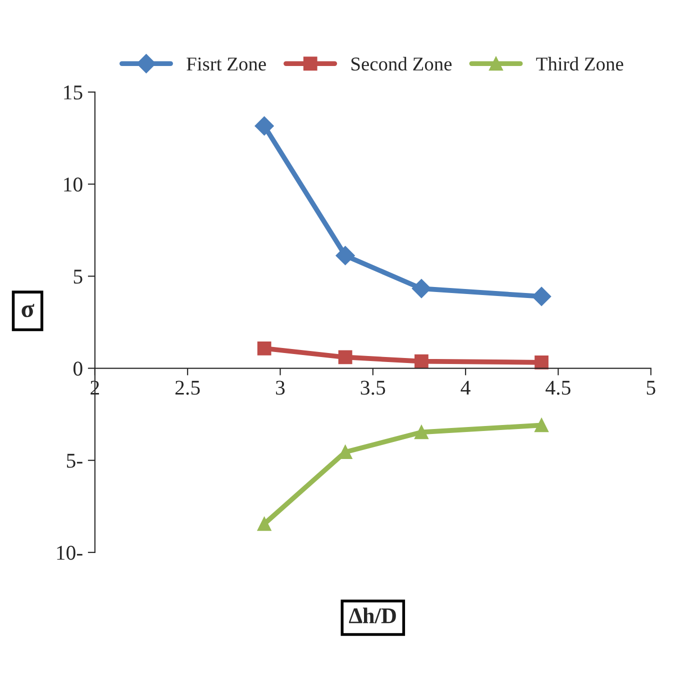 This screenshot has height=682, width=678. Describe the element at coordinates (78, 277) in the screenshot. I see `y-tick-label: 5` at that location.